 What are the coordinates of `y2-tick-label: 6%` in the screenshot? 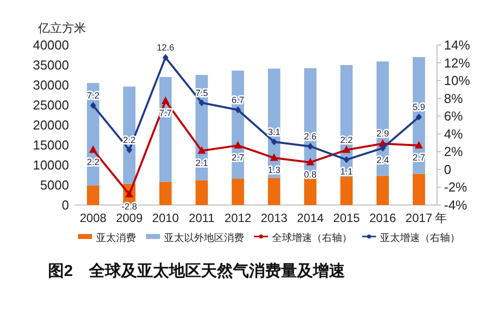 It's located at (454, 116).